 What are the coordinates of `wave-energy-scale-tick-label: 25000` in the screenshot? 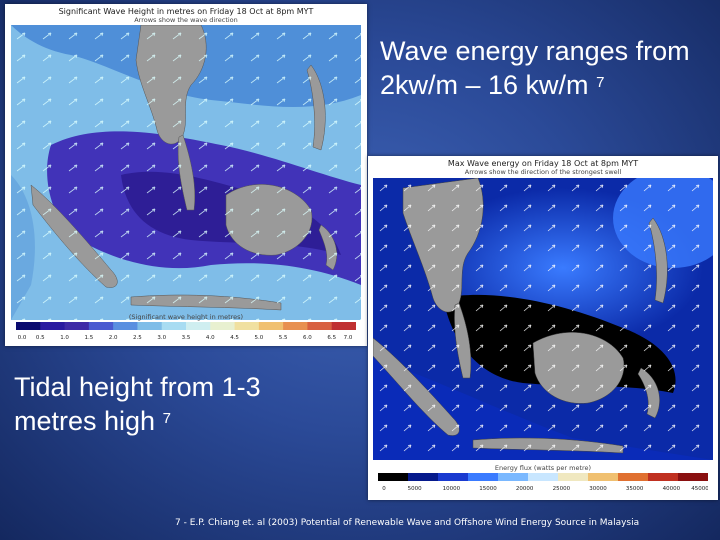 It's located at (562, 489).